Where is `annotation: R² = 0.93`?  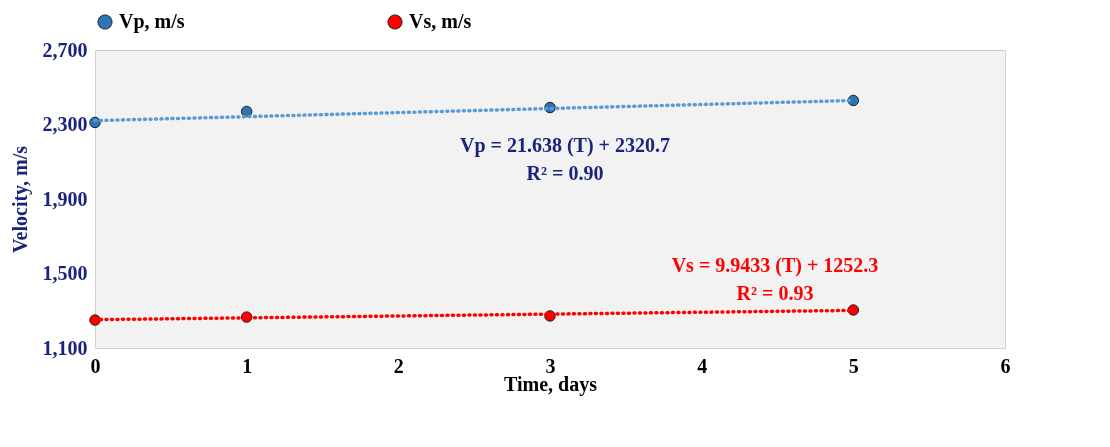
annotation: R² = 0.93 is located at coordinates (775, 293).